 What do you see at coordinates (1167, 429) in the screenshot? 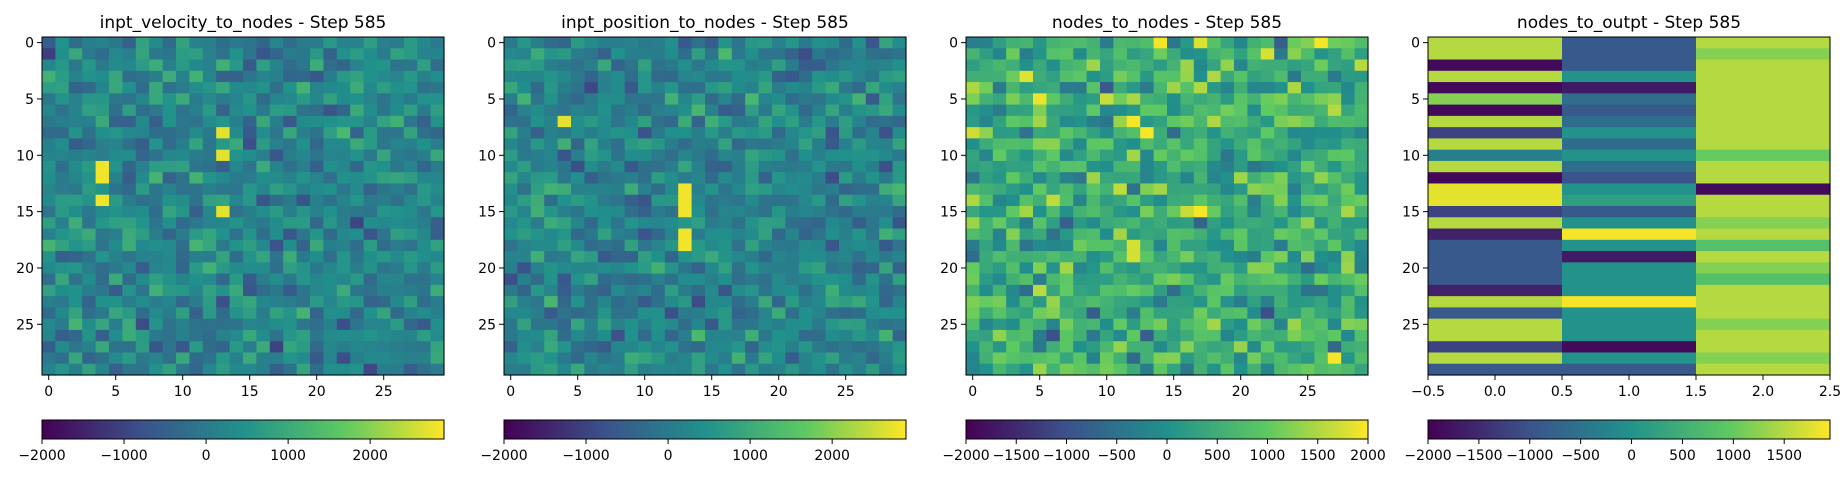
I see `colorbar` at bounding box center [1167, 429].